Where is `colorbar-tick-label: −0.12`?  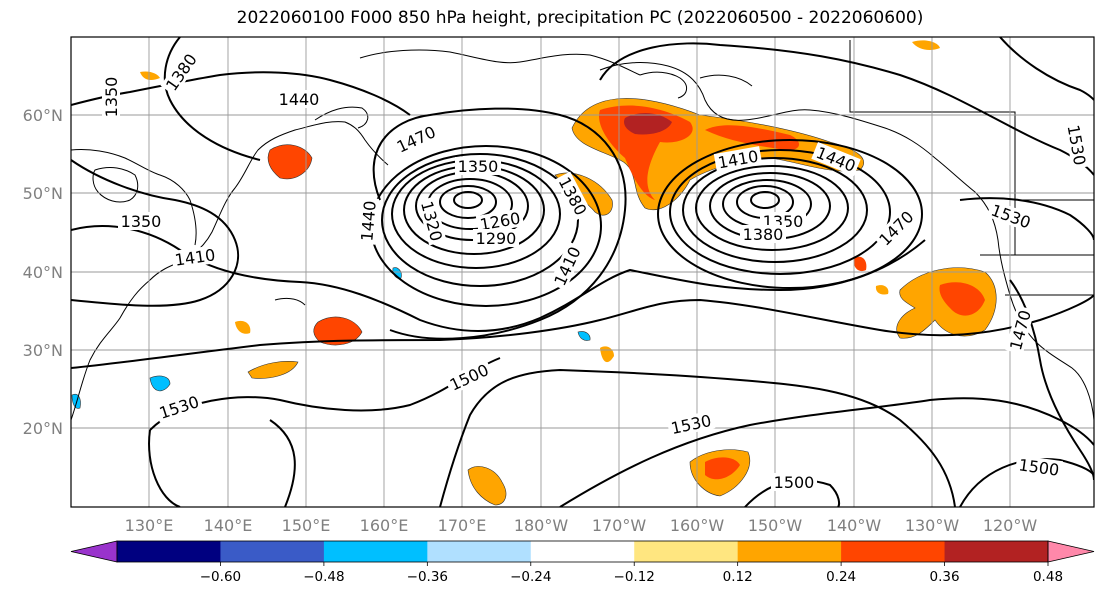 colorbar-tick-label: −0.12 is located at coordinates (634, 577).